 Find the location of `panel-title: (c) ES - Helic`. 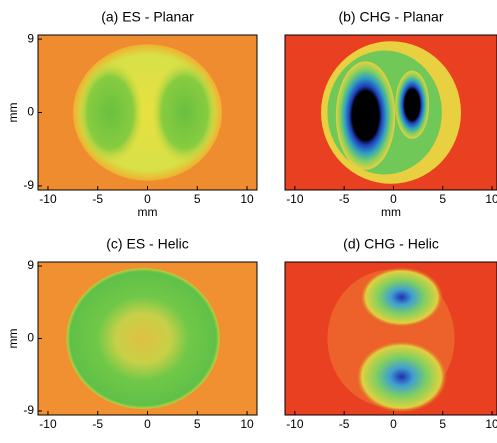

panel-title: (c) ES - Helic is located at coordinates (147, 244).